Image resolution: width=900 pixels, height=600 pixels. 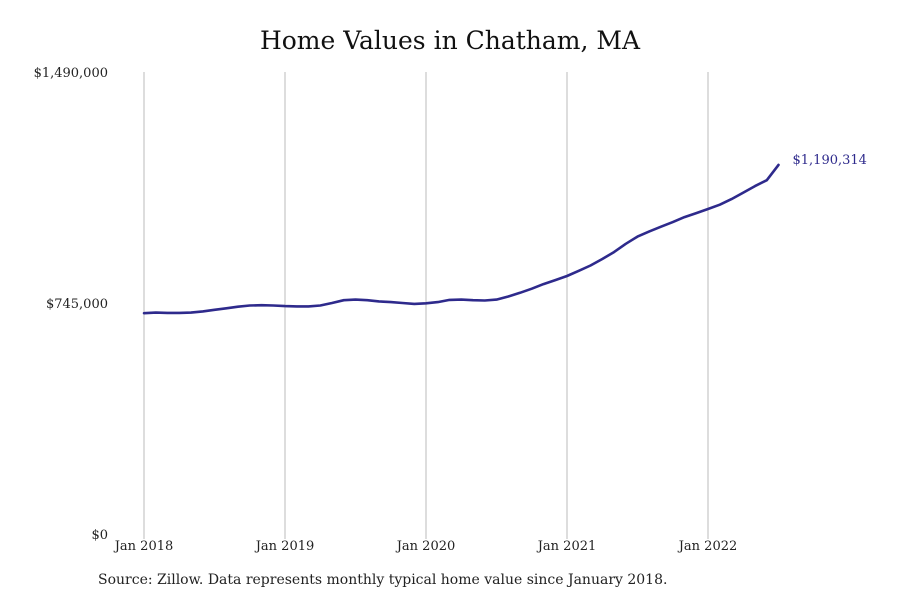 What do you see at coordinates (77, 304) in the screenshot?
I see `y-tick-label: $745,000` at bounding box center [77, 304].